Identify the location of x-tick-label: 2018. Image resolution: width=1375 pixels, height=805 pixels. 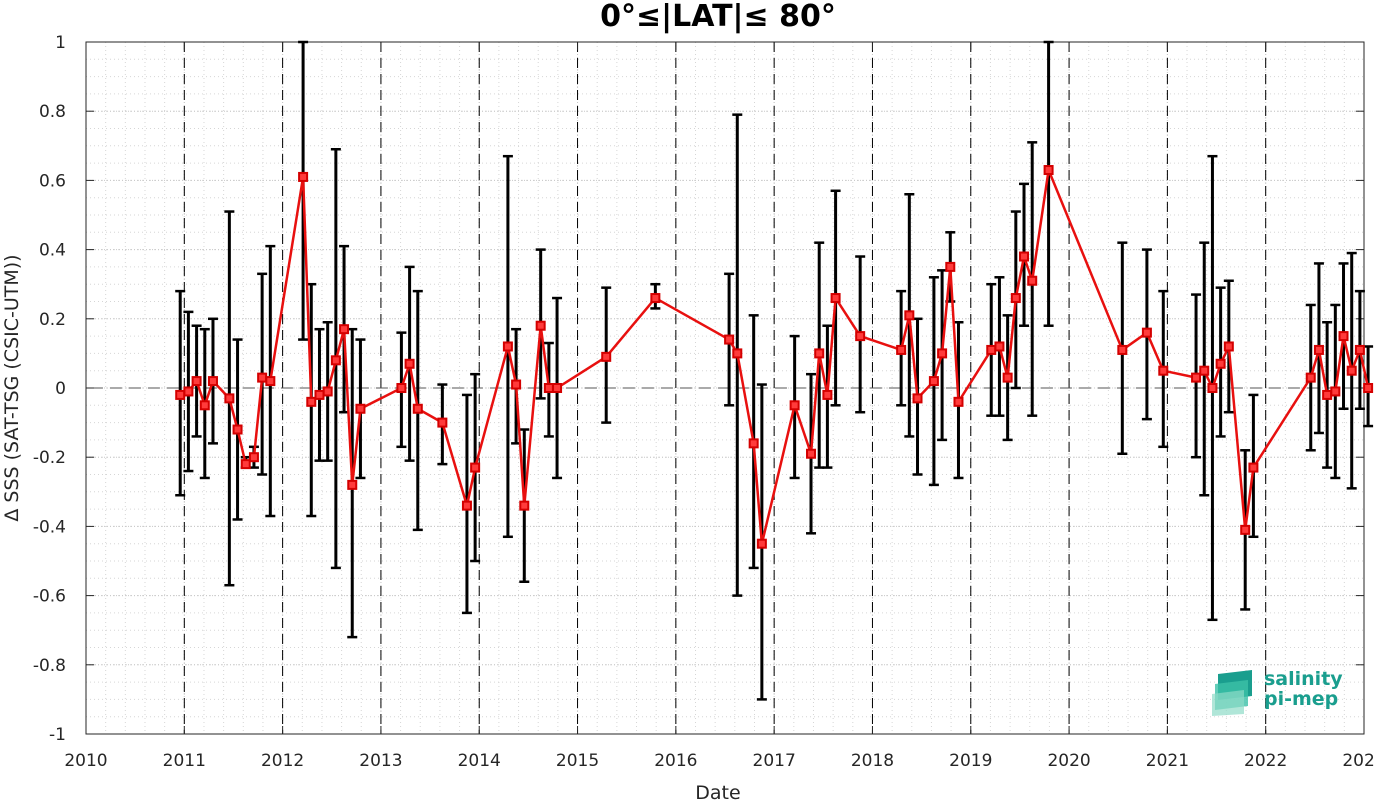
(872, 761).